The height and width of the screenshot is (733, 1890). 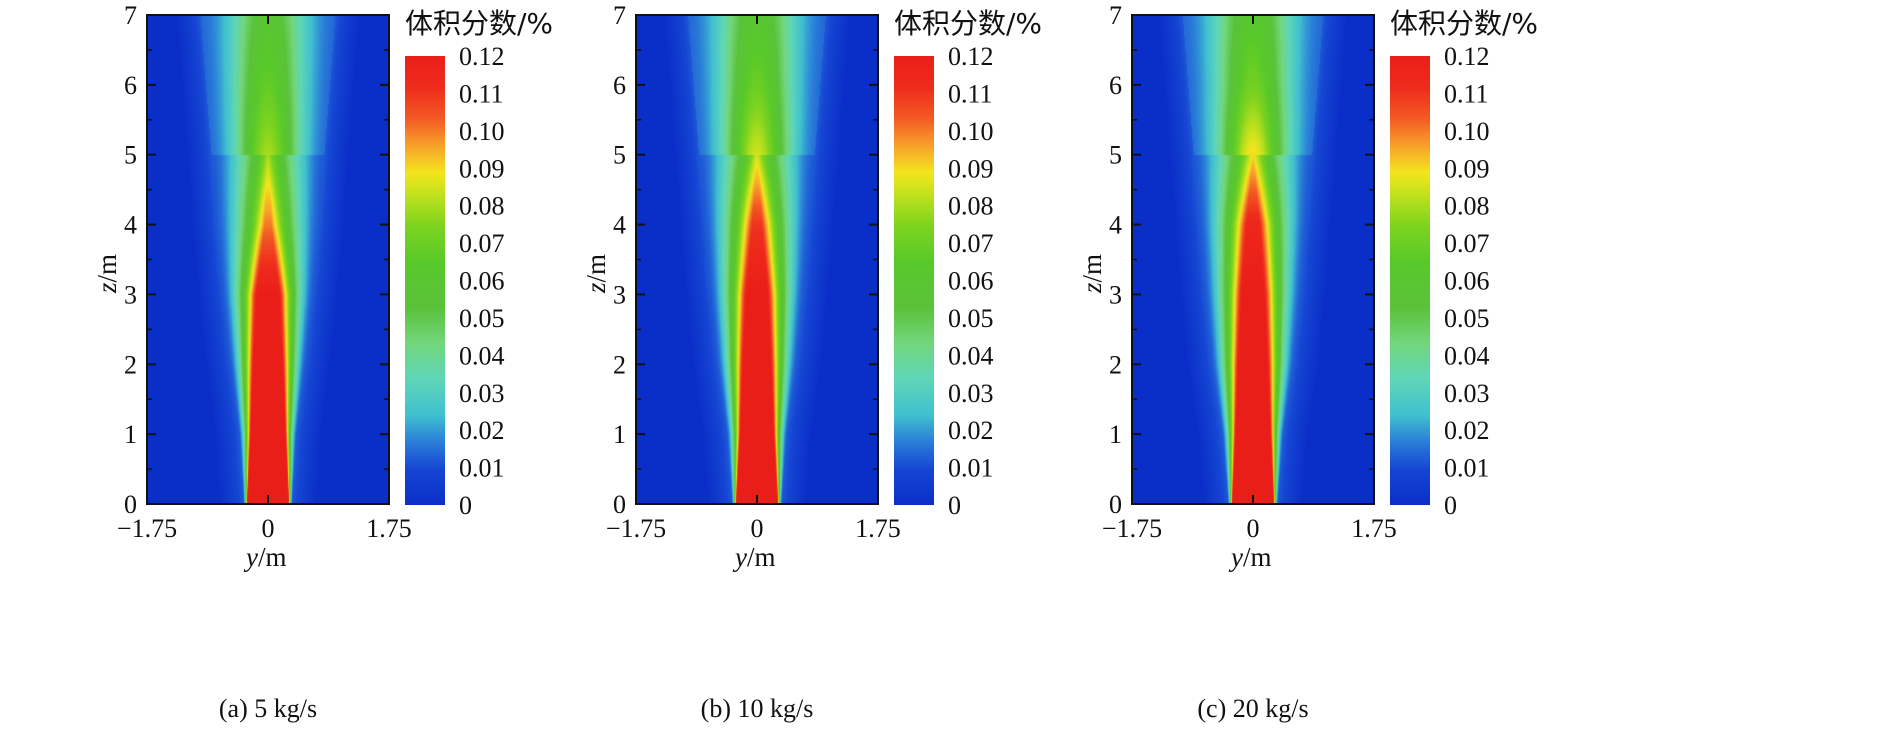 I want to click on colorbar-title-a: 体积分数/%, so click(x=479, y=23).